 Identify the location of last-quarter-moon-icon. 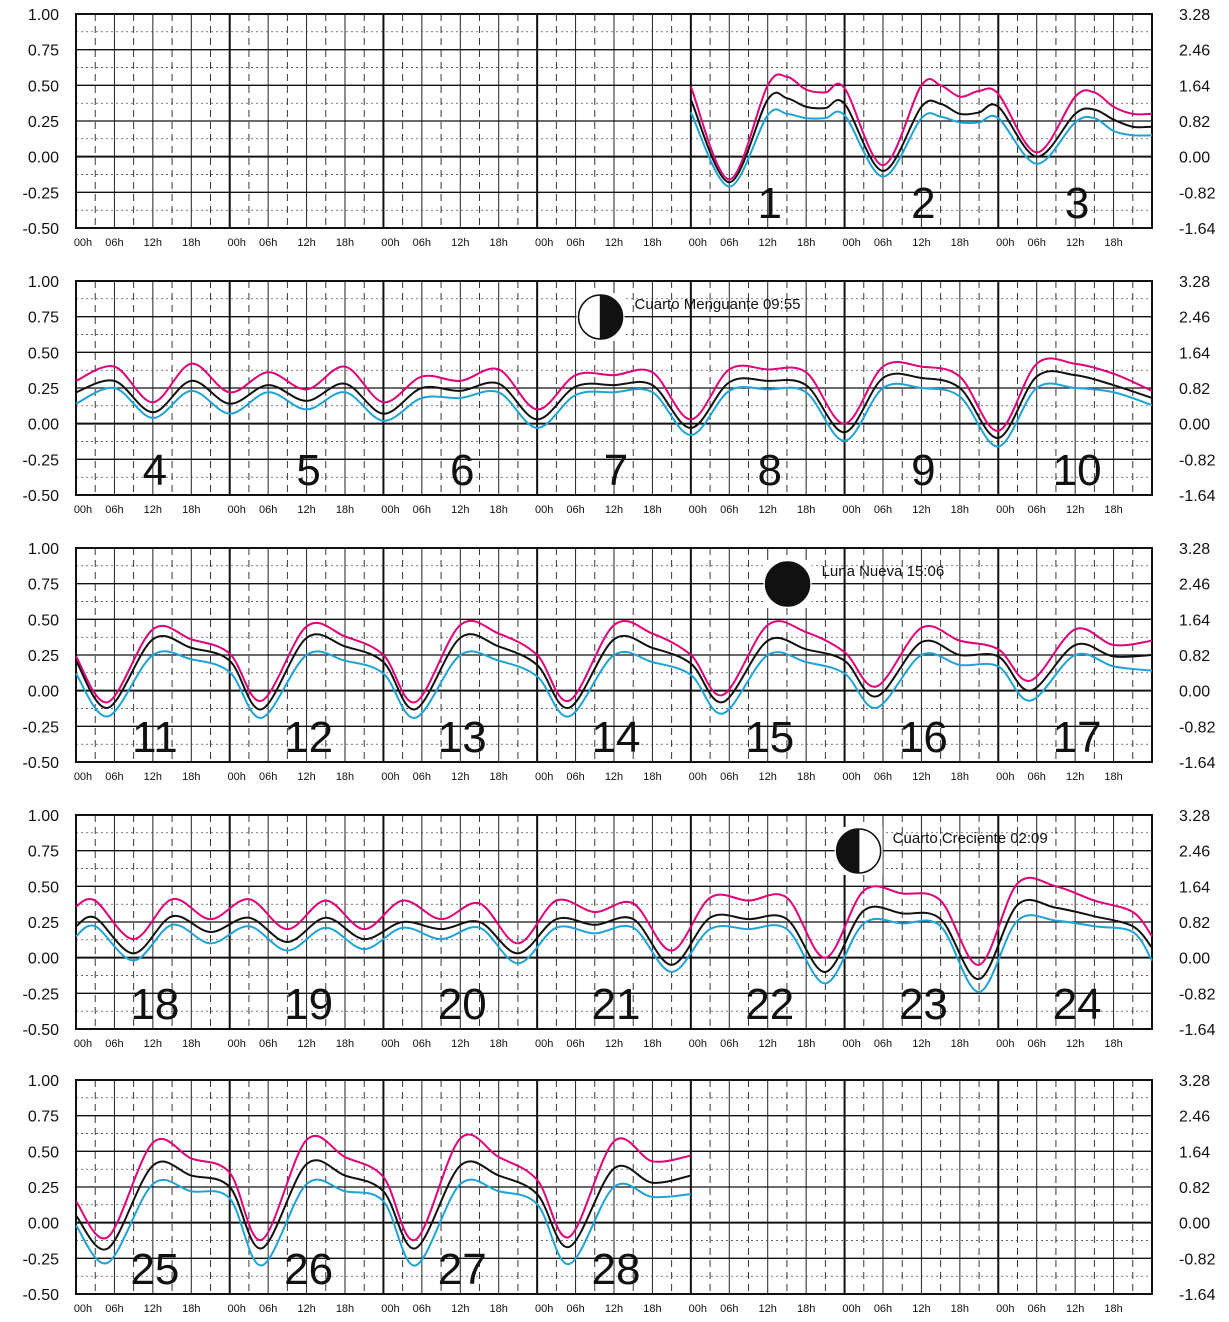
(611, 317).